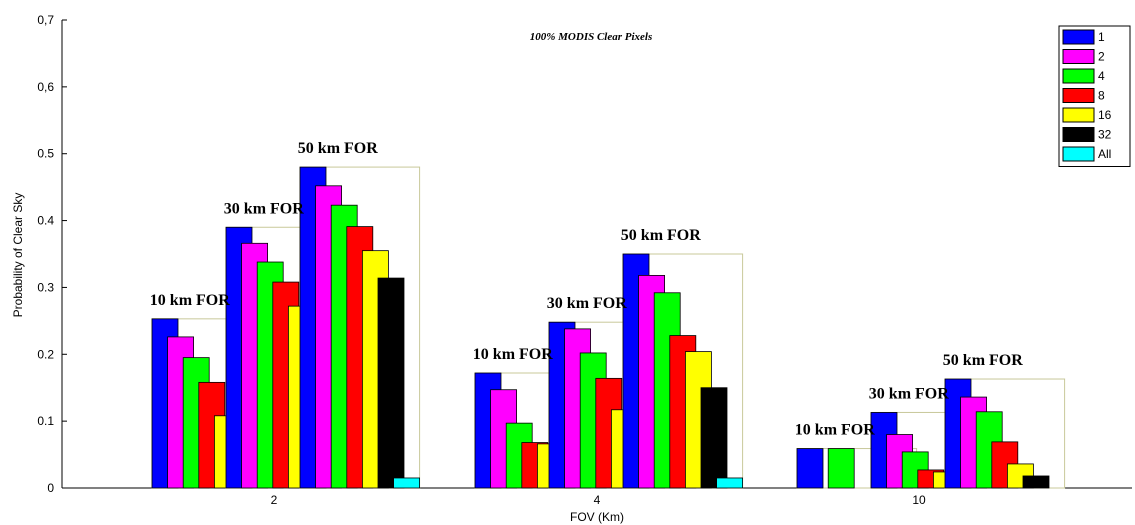 The image size is (1135, 525). I want to click on y-tick-label: 0.1, so click(45, 421).